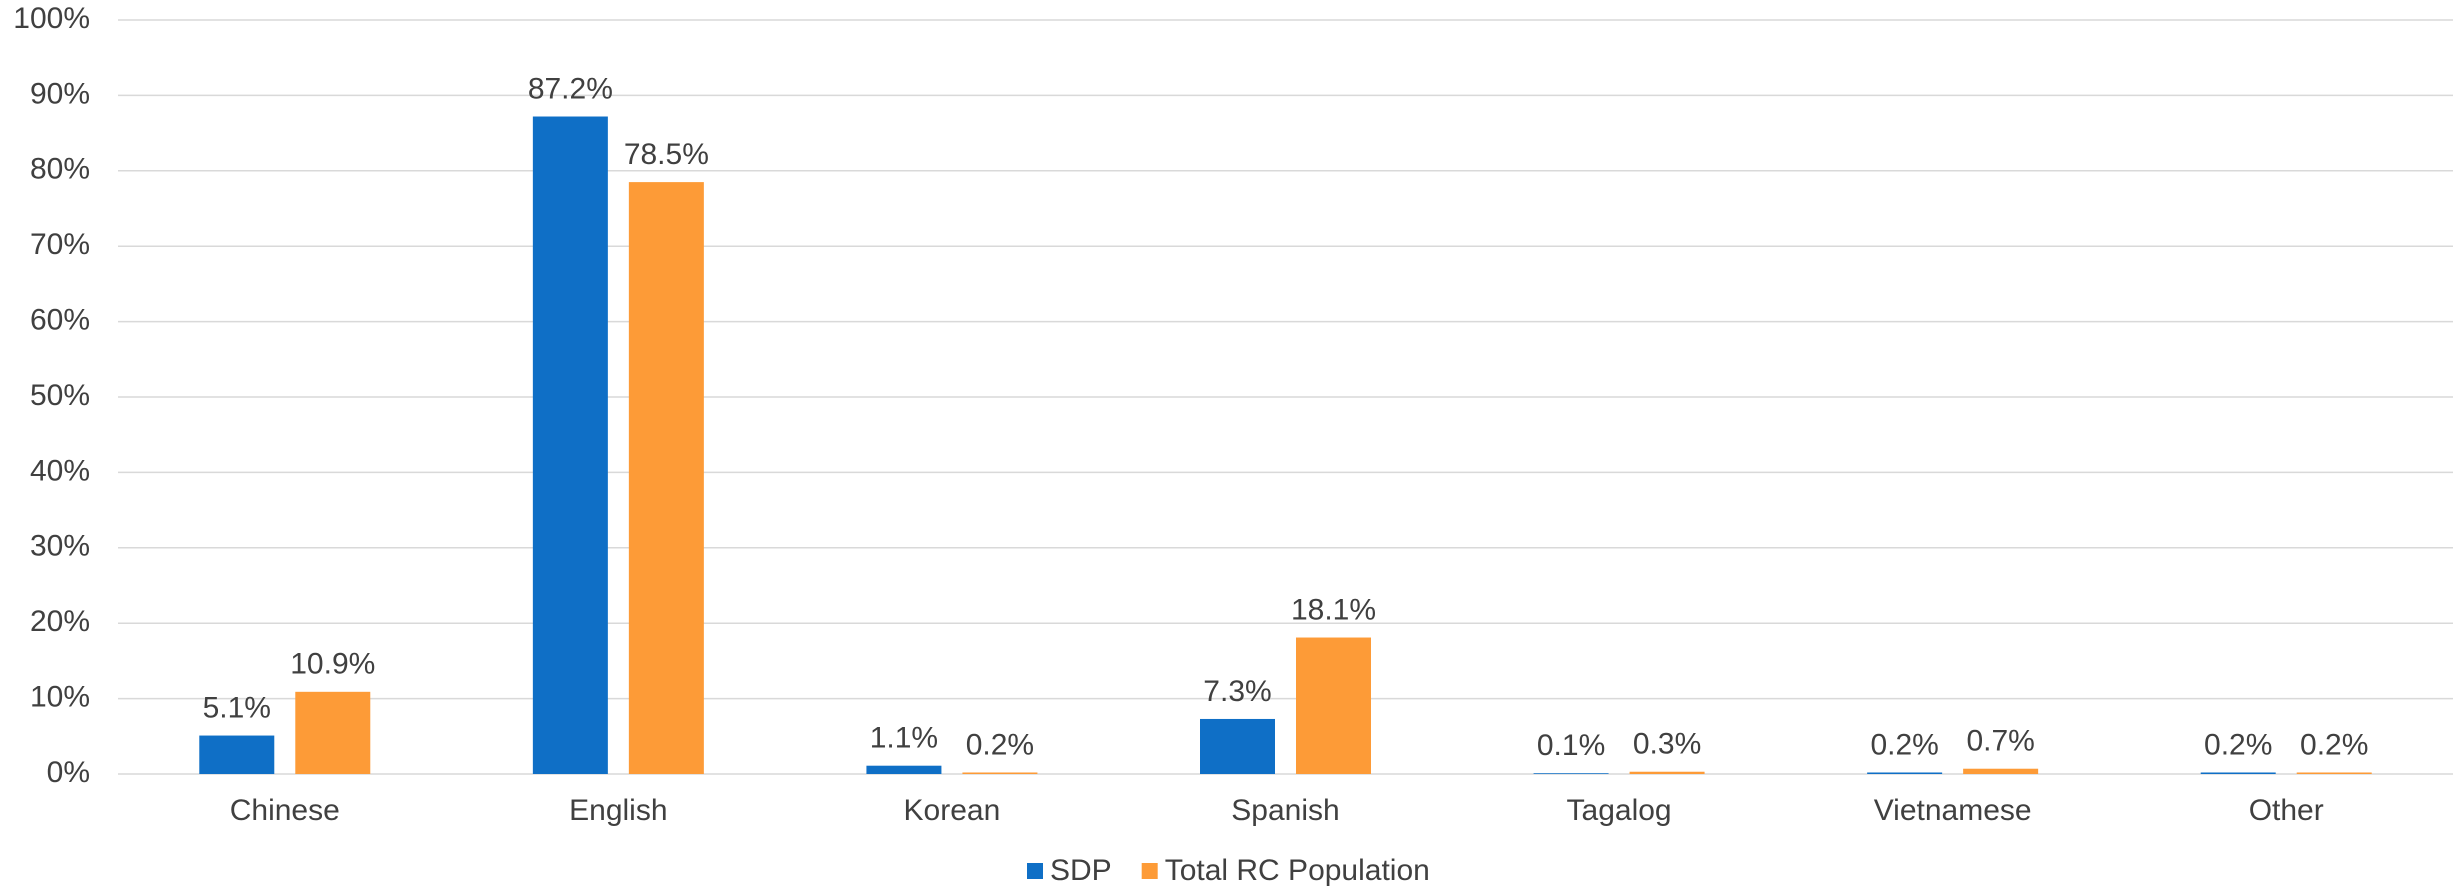  Describe the element at coordinates (2000, 741) in the screenshot. I see `data-label: 0.7%` at that location.